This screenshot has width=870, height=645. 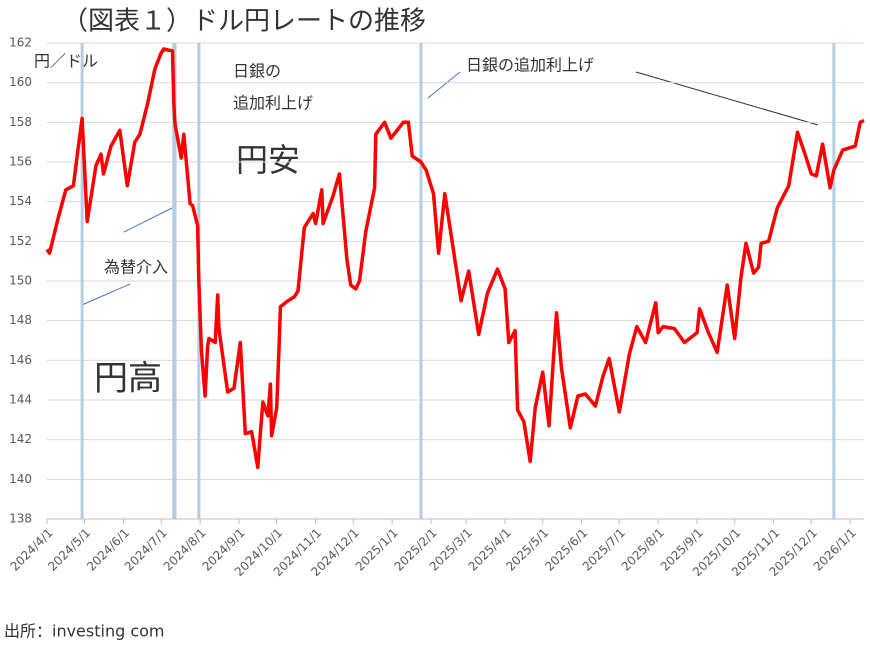 I want to click on y-tick-label: 142, so click(x=20, y=439).